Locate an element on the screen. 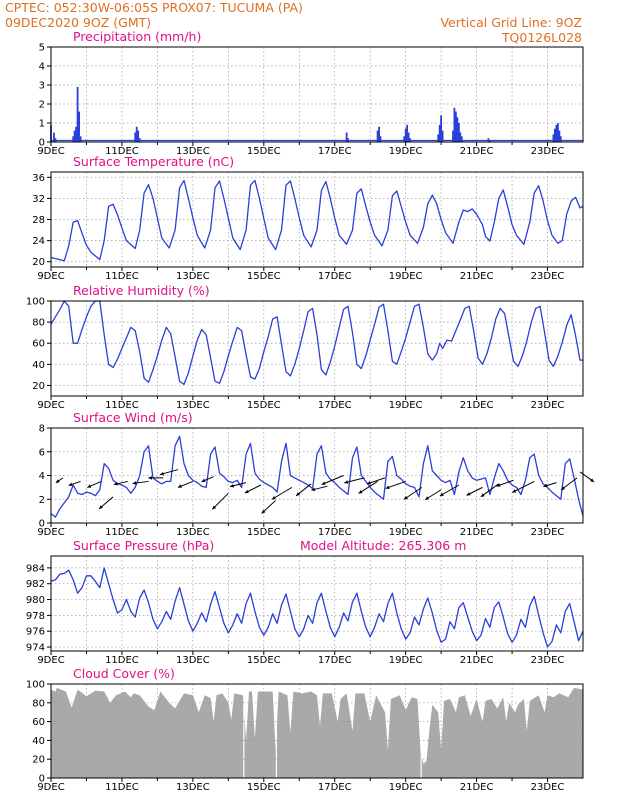 The width and height of the screenshot is (618, 800). y-tick-label: 4 is located at coordinates (42, 67).